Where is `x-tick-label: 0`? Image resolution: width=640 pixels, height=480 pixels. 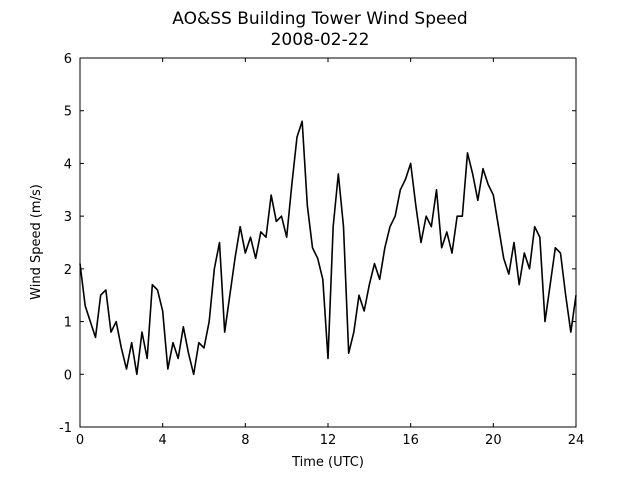
x-tick-label: 0 is located at coordinates (80, 440).